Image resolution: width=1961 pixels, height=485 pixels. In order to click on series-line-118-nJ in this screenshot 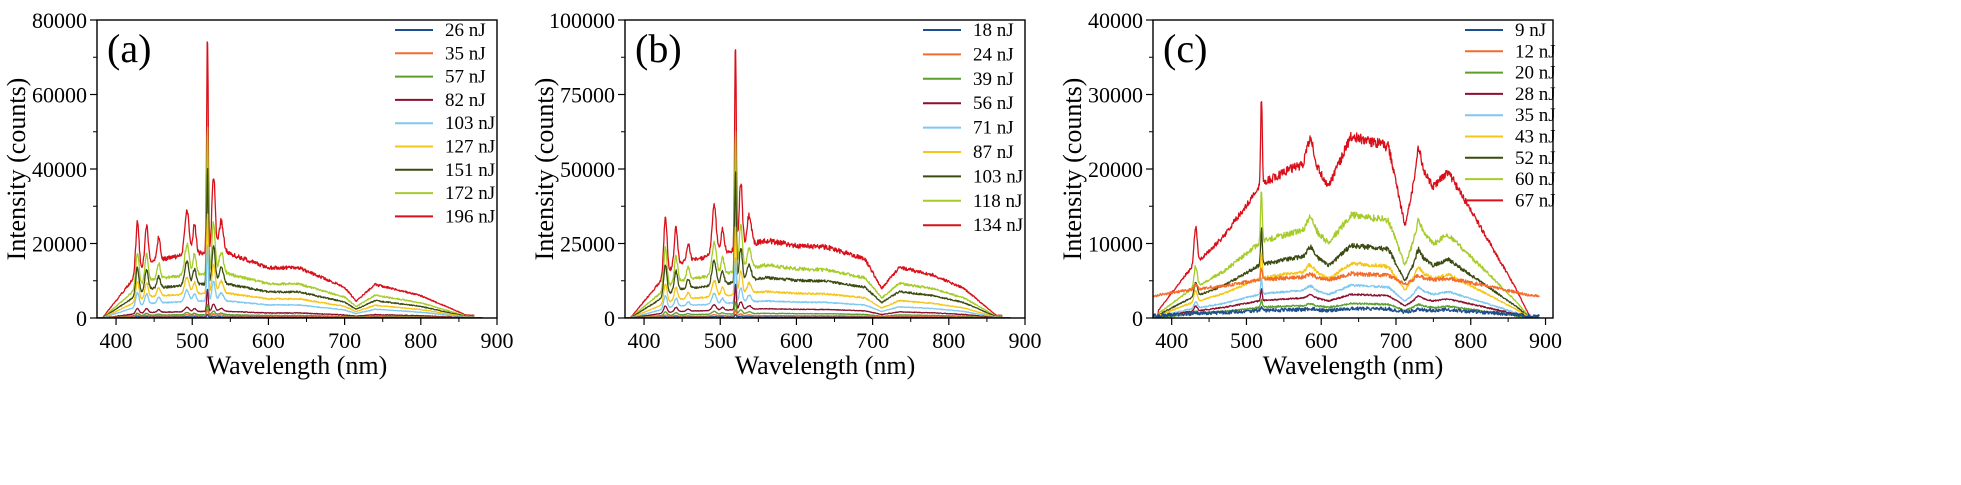, I will do `click(818, 224)`.